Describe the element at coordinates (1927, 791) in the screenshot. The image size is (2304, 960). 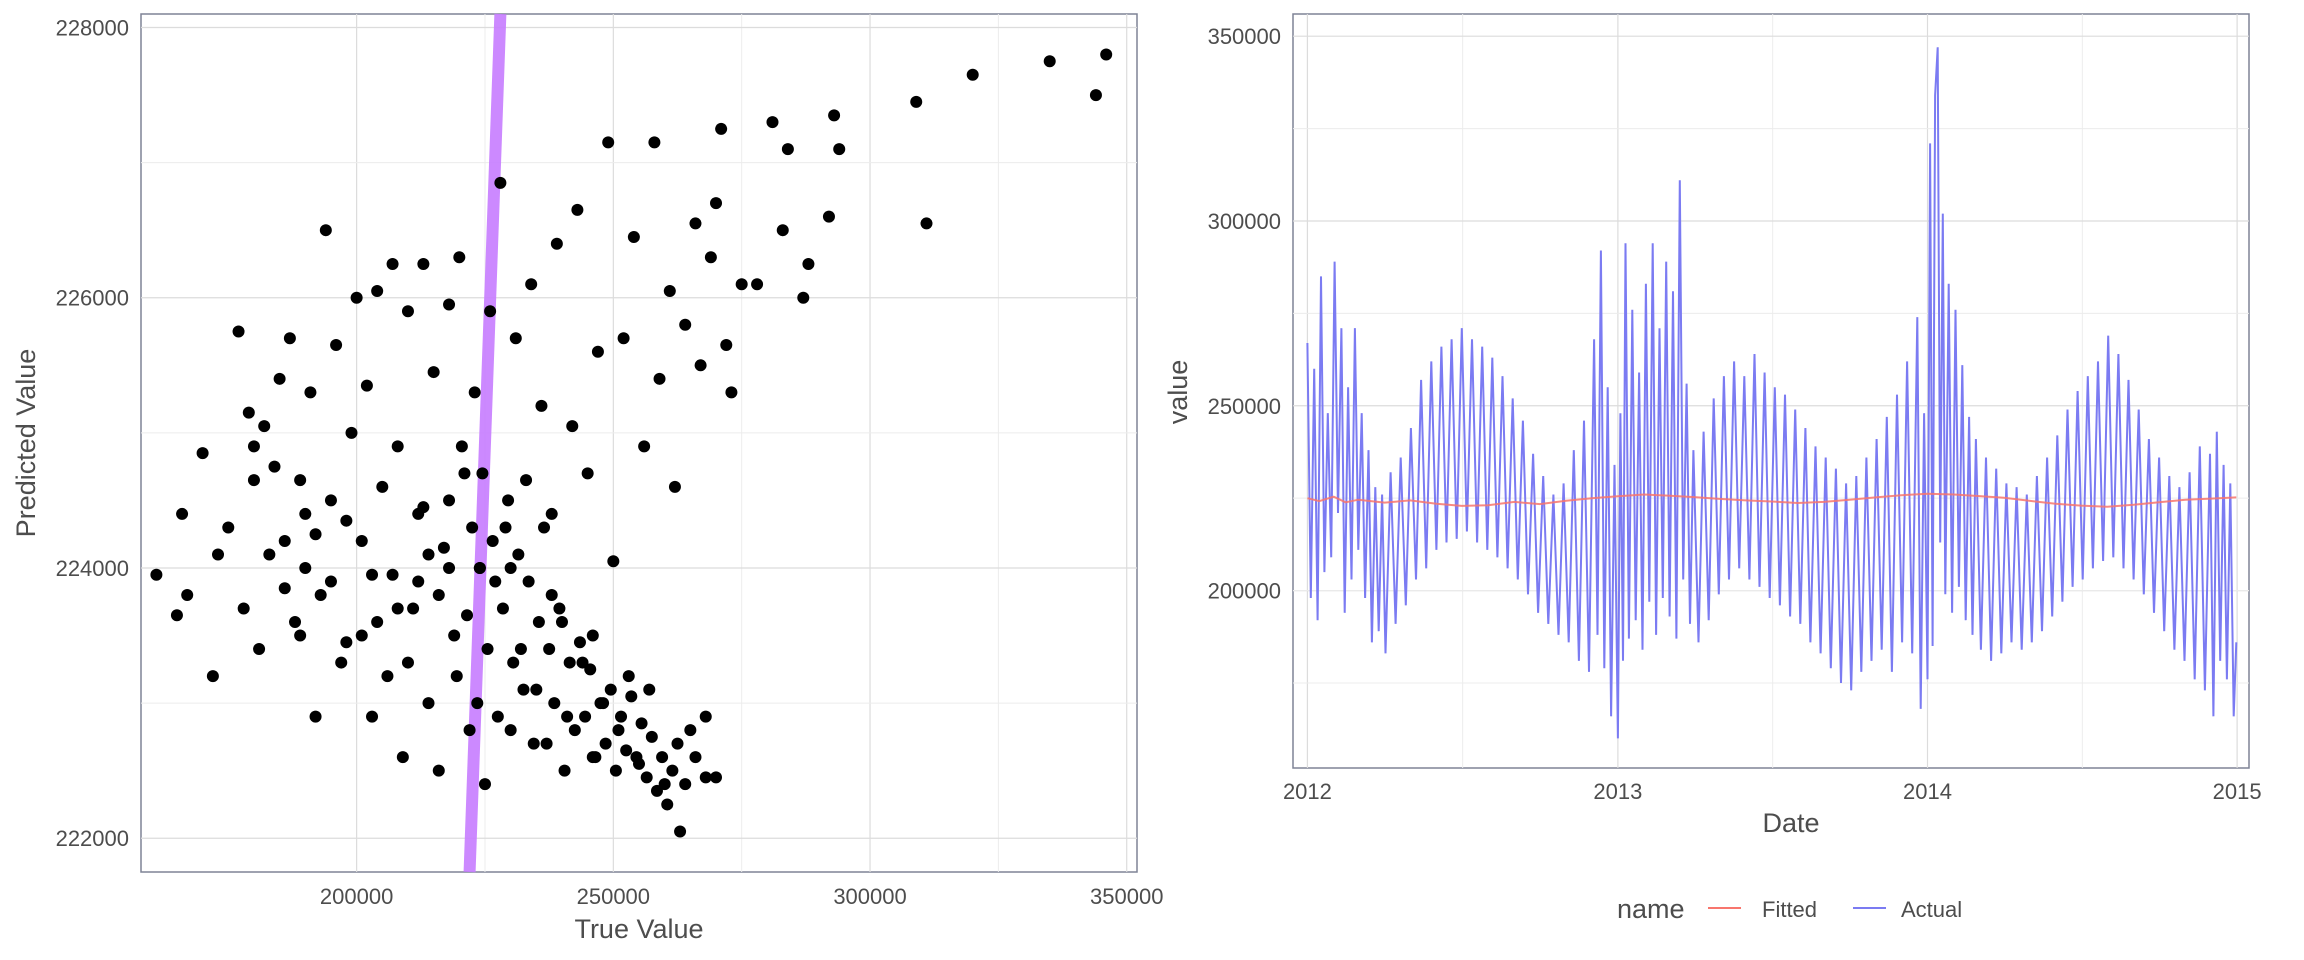
I see `timeseries-x-tick-label: 2014` at that location.